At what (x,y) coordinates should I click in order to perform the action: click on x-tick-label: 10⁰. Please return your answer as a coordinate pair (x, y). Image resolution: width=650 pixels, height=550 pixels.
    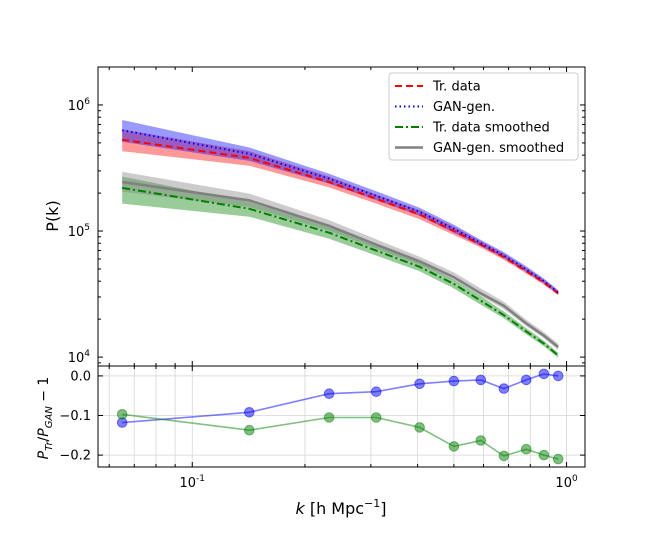
    Looking at the image, I should click on (566, 482).